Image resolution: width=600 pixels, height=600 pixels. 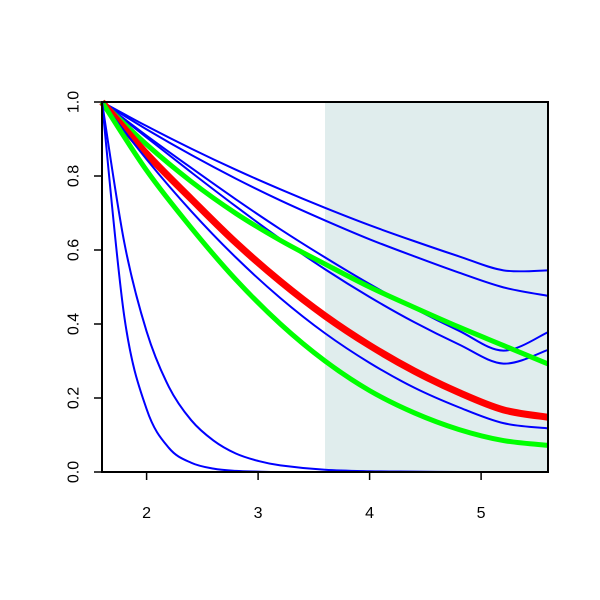 What do you see at coordinates (74, 250) in the screenshot?
I see `y-tick-label: 0.6` at bounding box center [74, 250].